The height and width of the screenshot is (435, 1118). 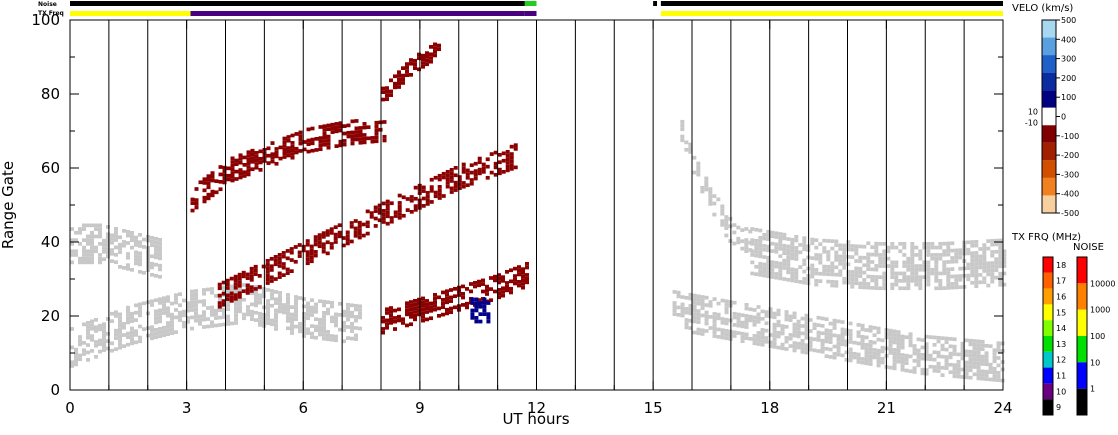 What do you see at coordinates (1049, 46) in the screenshot?
I see `velocity-colorbar-swatch` at bounding box center [1049, 46].